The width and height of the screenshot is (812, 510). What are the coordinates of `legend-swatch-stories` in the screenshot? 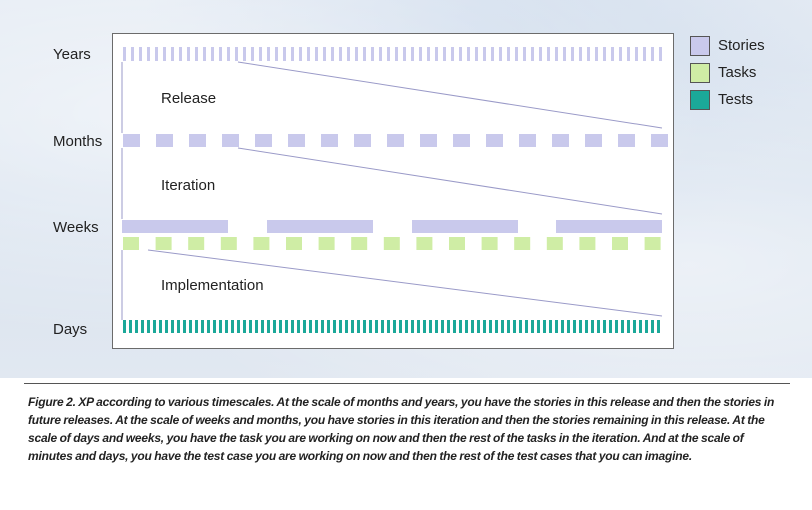 It's located at (700, 46).